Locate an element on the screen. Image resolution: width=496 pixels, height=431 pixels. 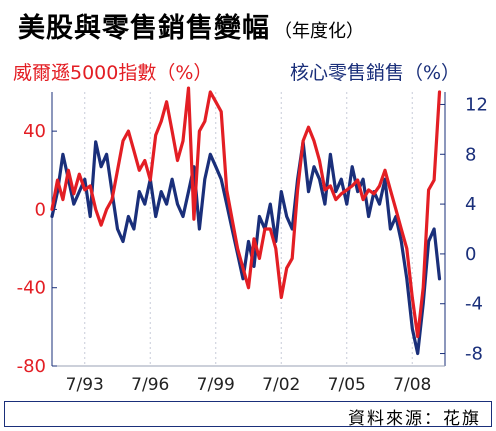
left-y-tick-label: 40 is located at coordinates (34, 131).